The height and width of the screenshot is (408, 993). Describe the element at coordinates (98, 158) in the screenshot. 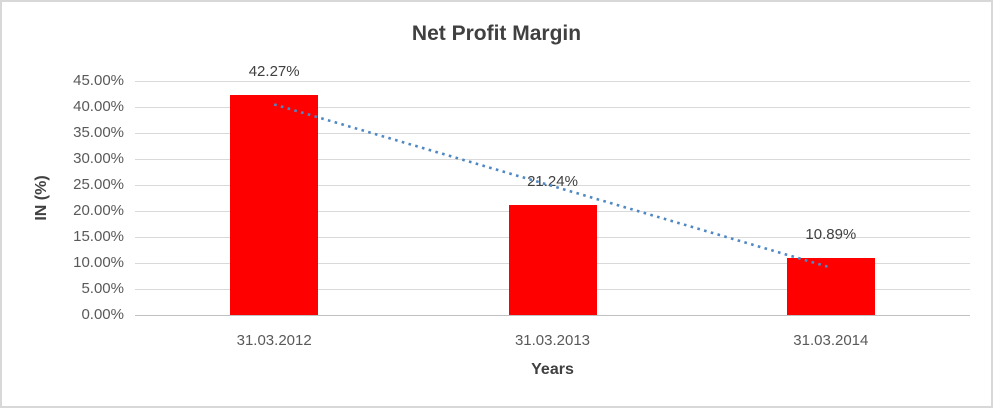

I see `y-tick-label: 30.00%` at that location.